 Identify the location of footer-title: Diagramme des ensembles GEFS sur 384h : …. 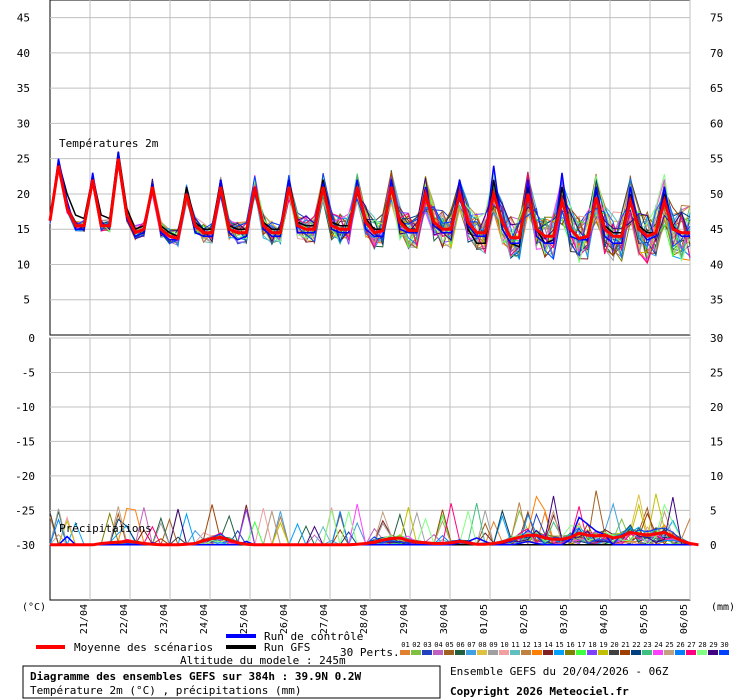
(196, 676).